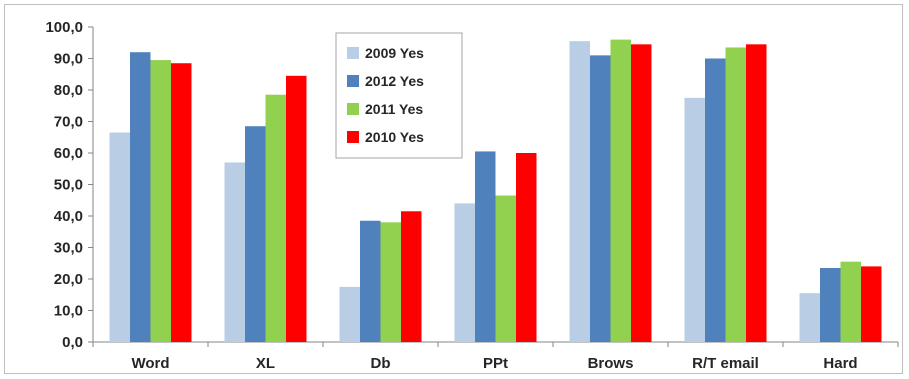  What do you see at coordinates (68, 59) in the screenshot?
I see `y-tick-label: 90,0` at bounding box center [68, 59].